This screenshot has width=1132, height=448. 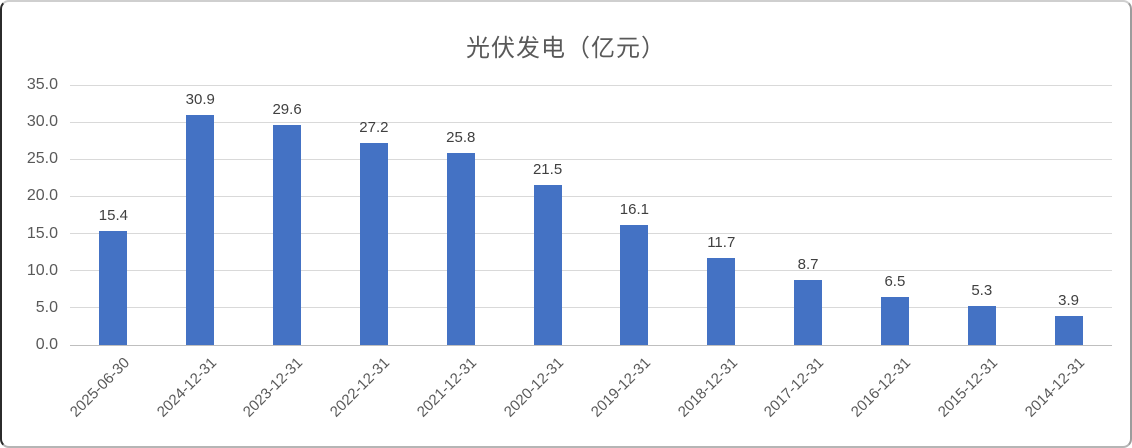 I want to click on x-axis-tick-label: 2021-12-31, so click(x=447, y=387).